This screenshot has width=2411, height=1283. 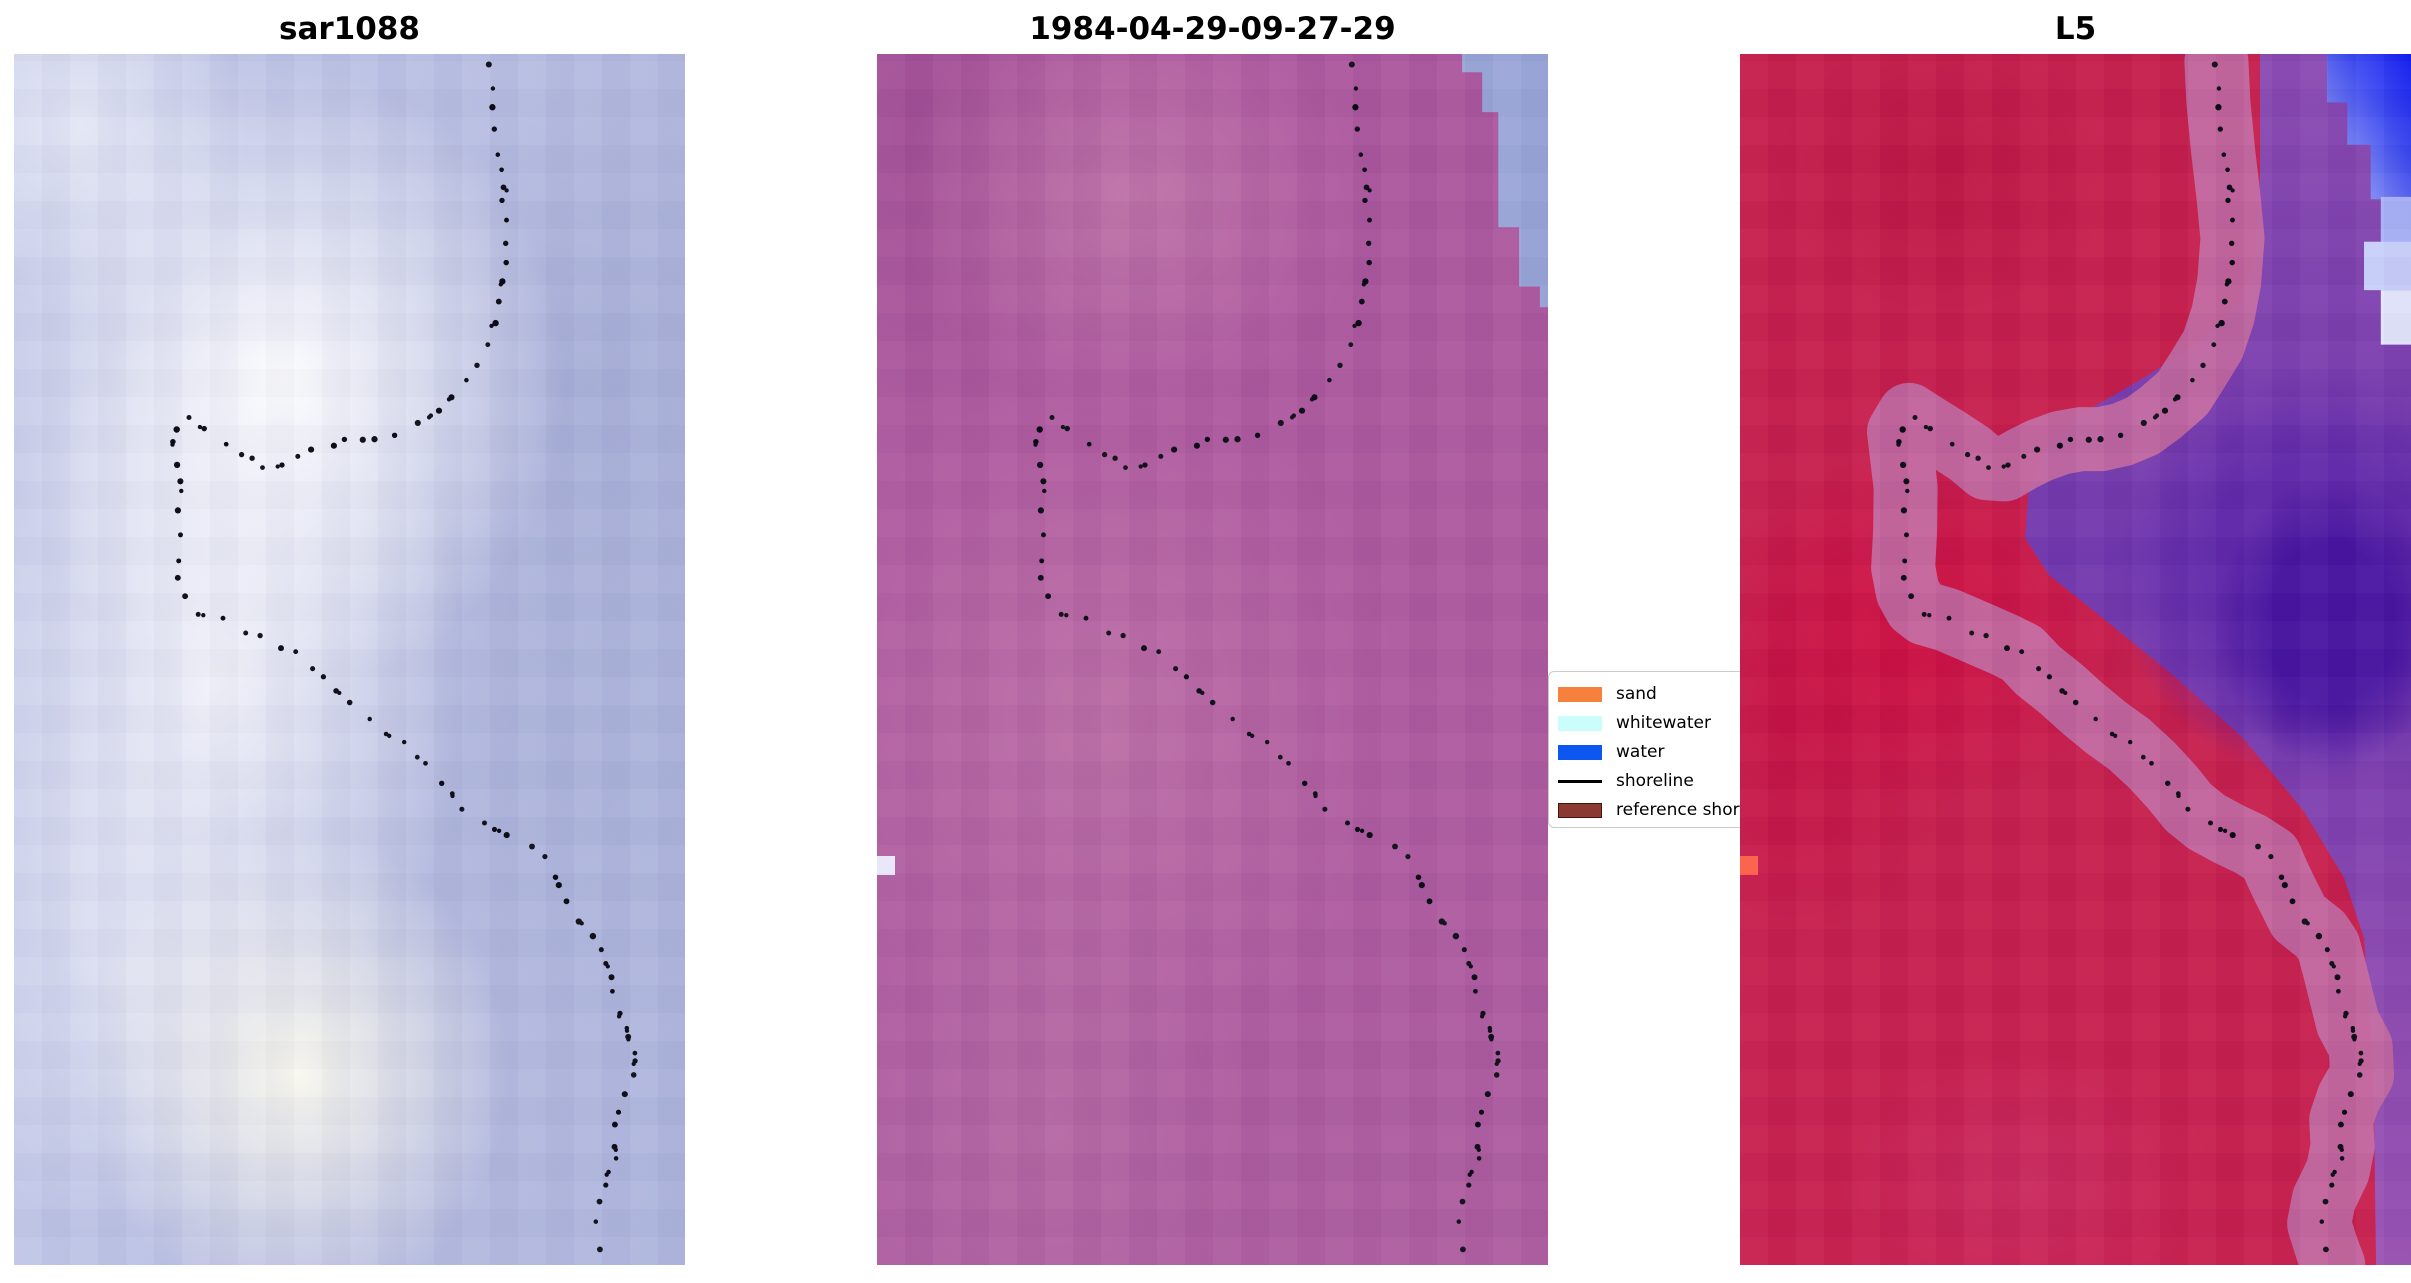 What do you see at coordinates (1580, 723) in the screenshot?
I see `whitewater-swatch` at bounding box center [1580, 723].